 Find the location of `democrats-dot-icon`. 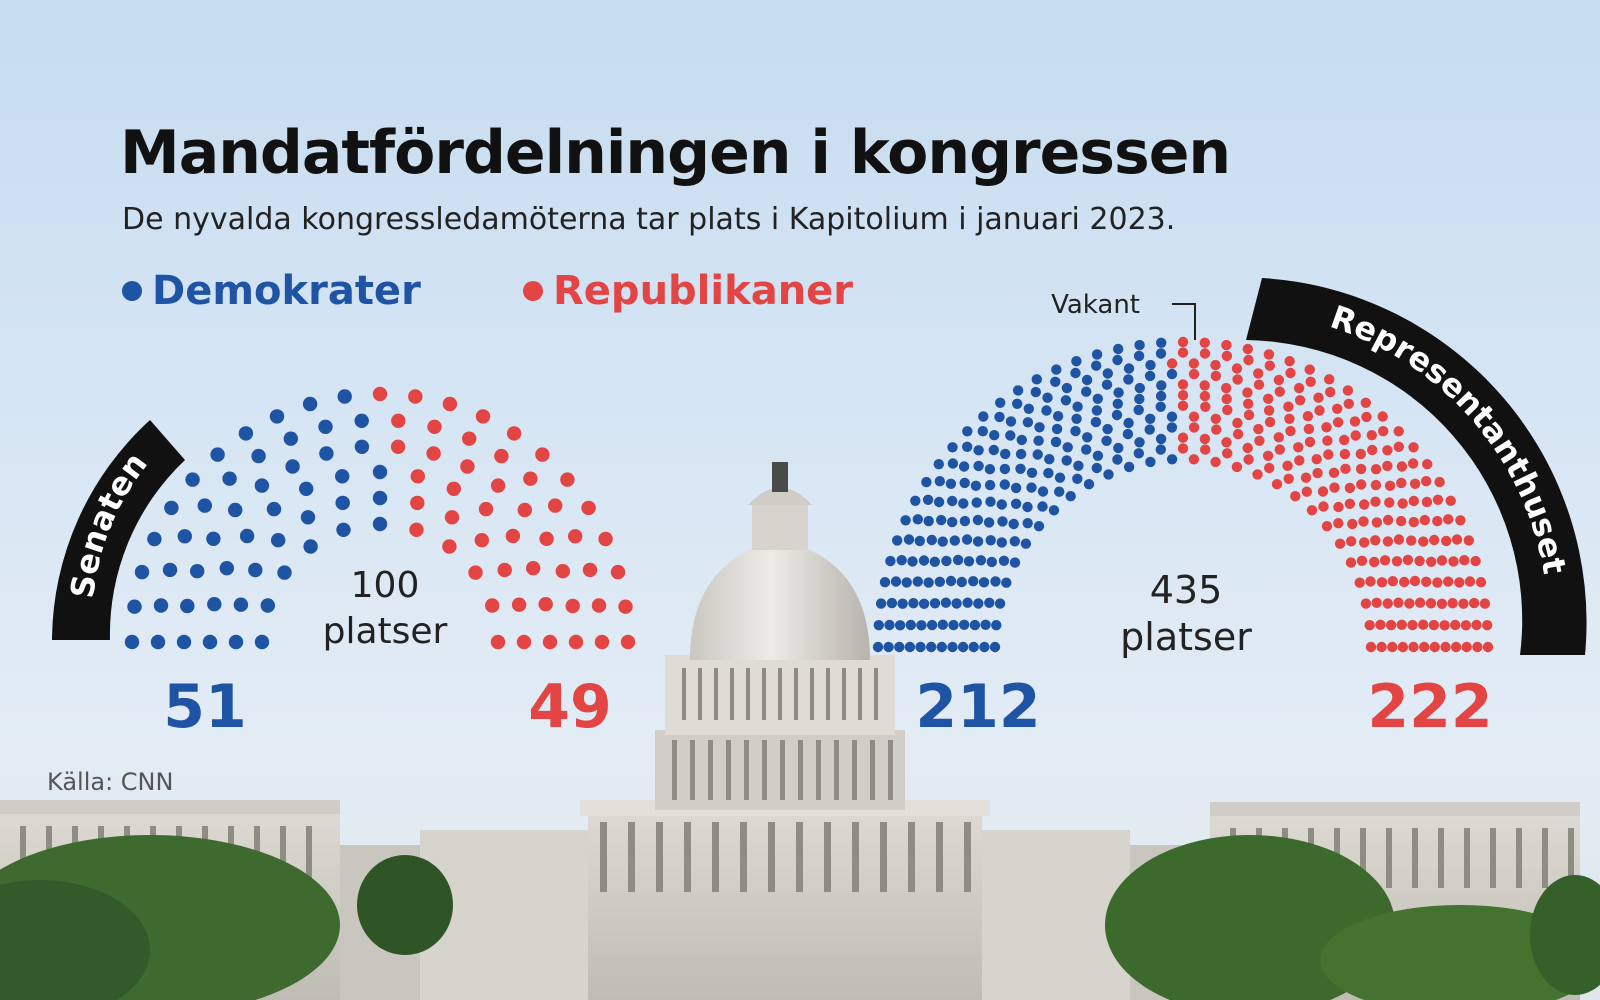

democrats-dot-icon is located at coordinates (132, 291).